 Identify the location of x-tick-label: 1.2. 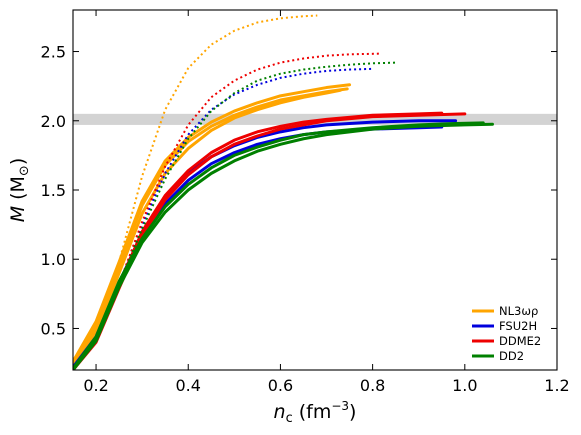
(556, 385).